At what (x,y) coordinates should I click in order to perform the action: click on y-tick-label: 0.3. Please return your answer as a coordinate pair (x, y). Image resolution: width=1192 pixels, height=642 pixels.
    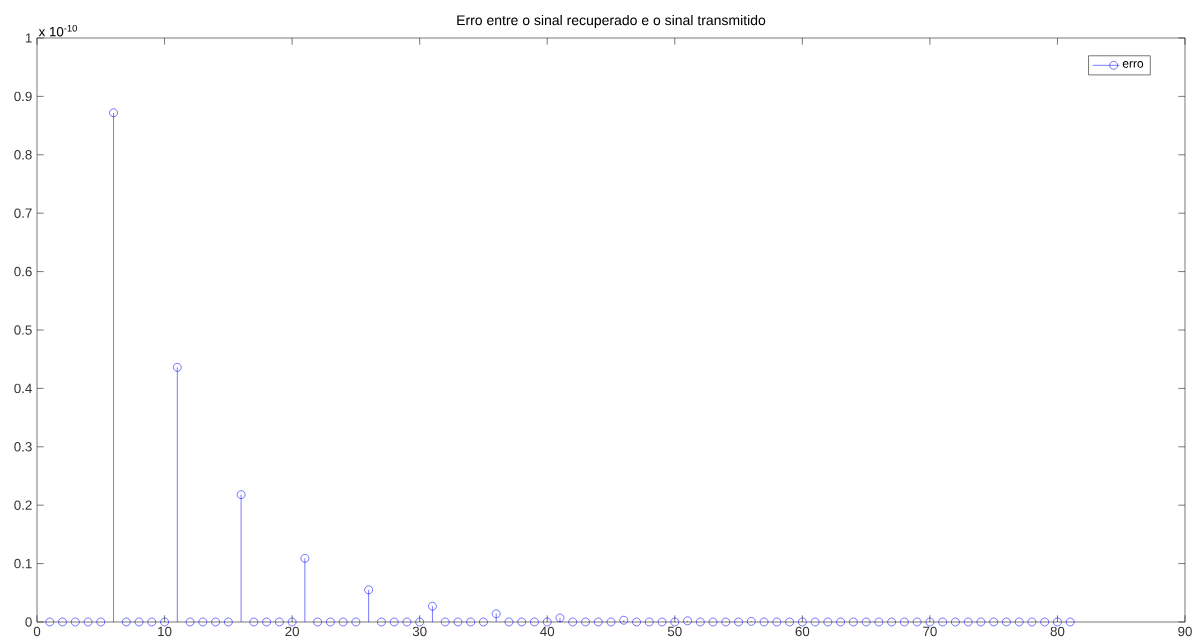
    Looking at the image, I should click on (23, 447).